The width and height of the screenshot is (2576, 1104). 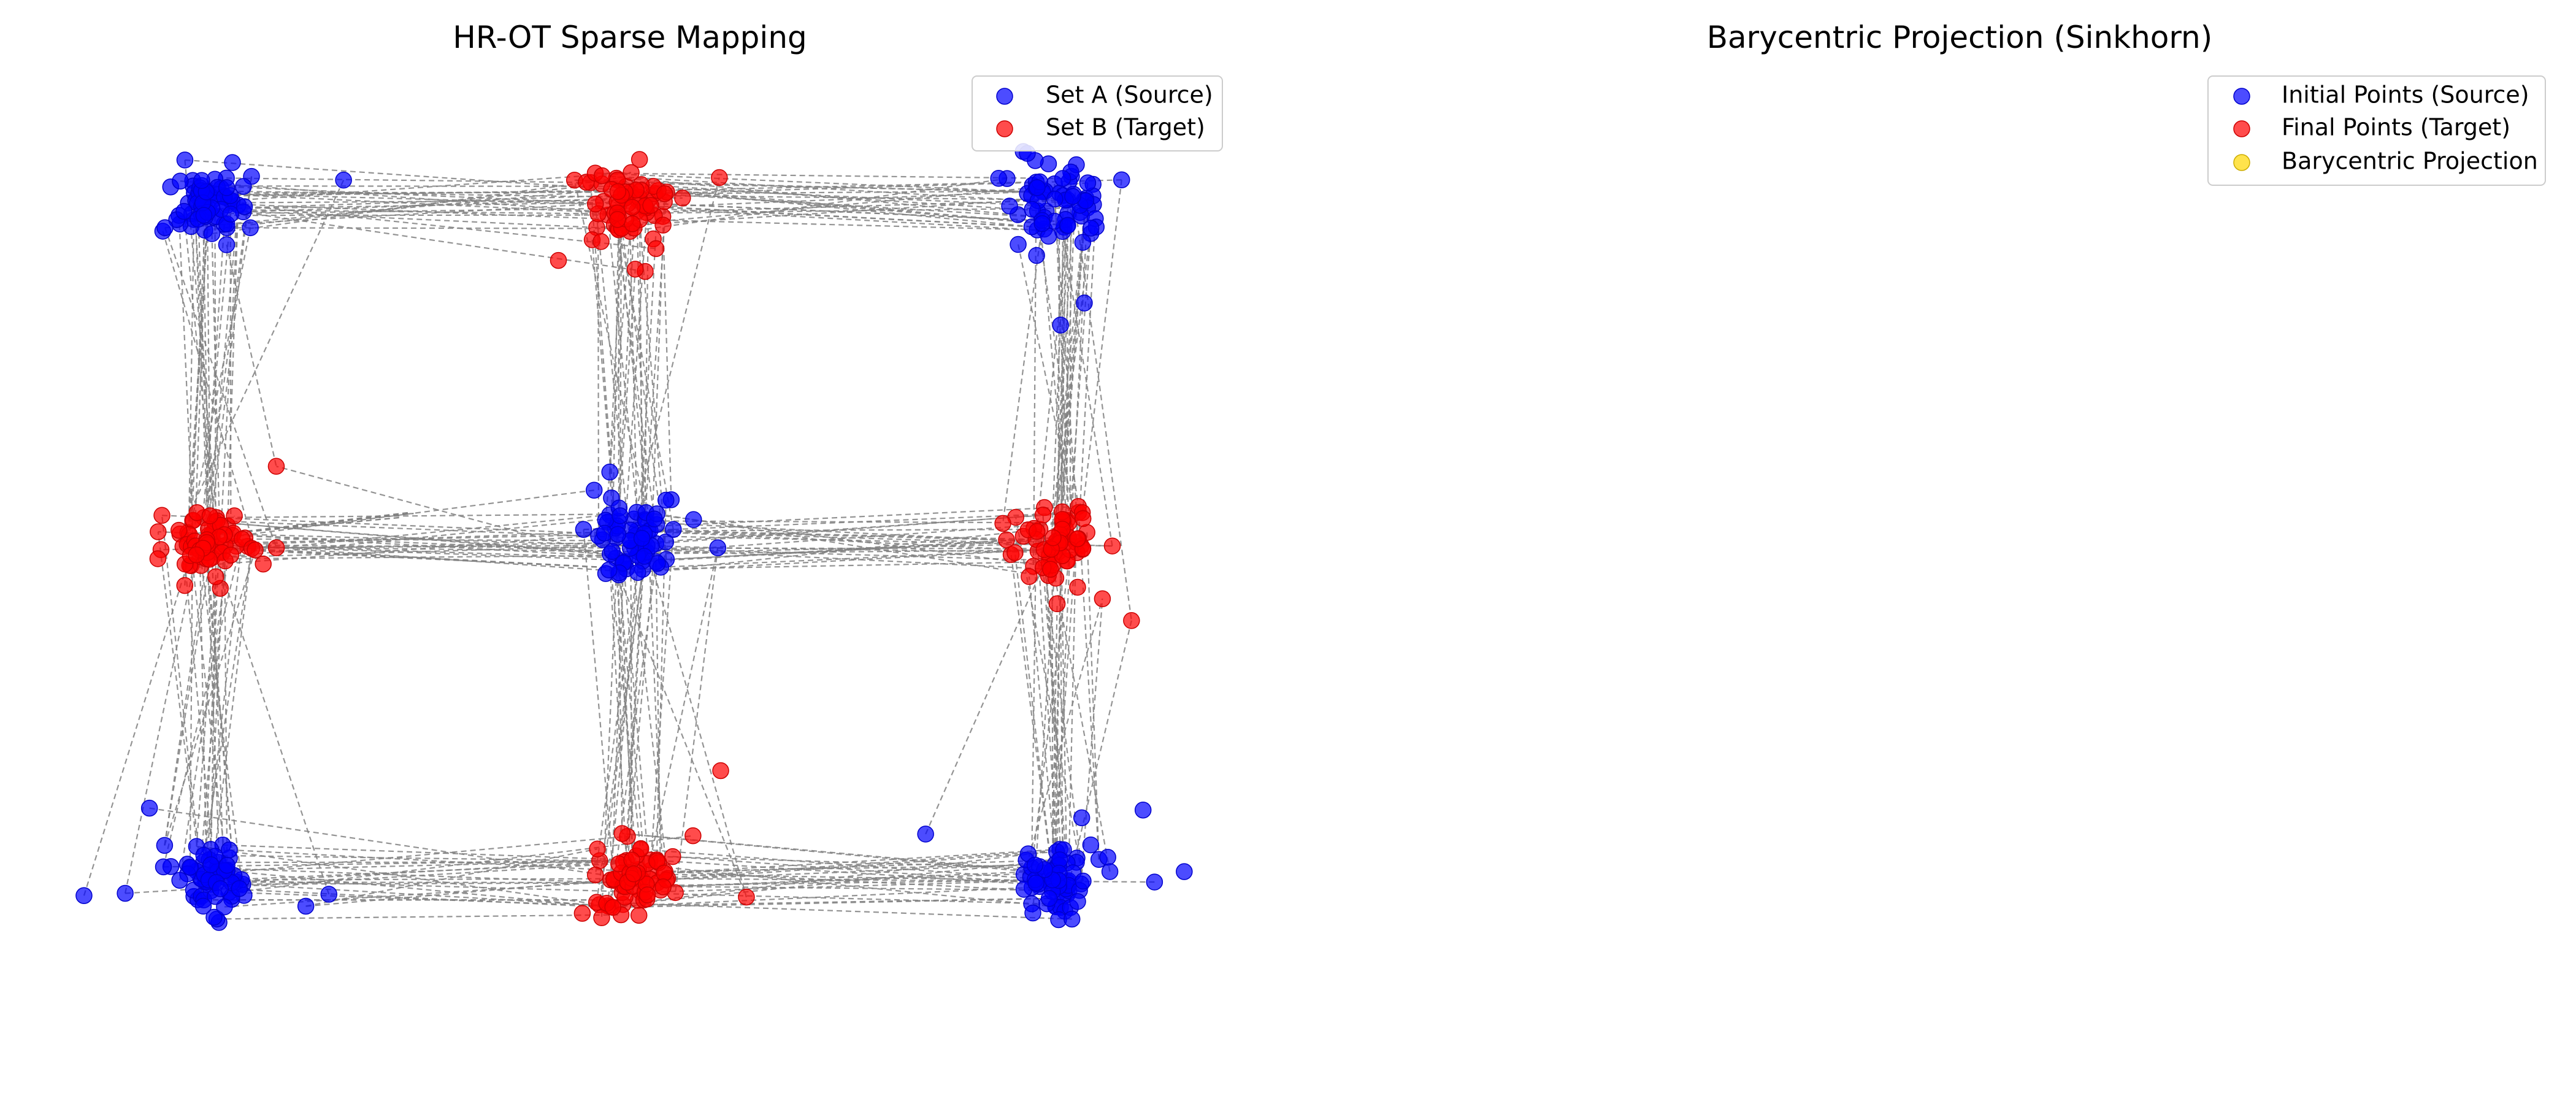 I want to click on legend-marker-source, so click(x=2241, y=96).